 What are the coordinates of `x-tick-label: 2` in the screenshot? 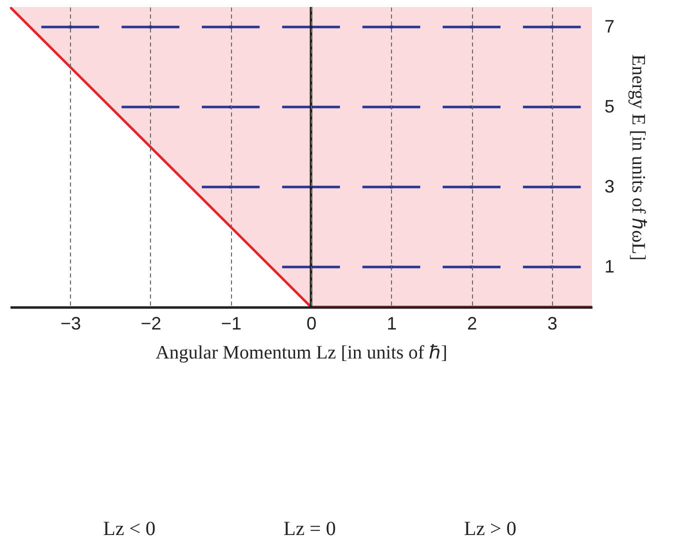 It's located at (472, 324).